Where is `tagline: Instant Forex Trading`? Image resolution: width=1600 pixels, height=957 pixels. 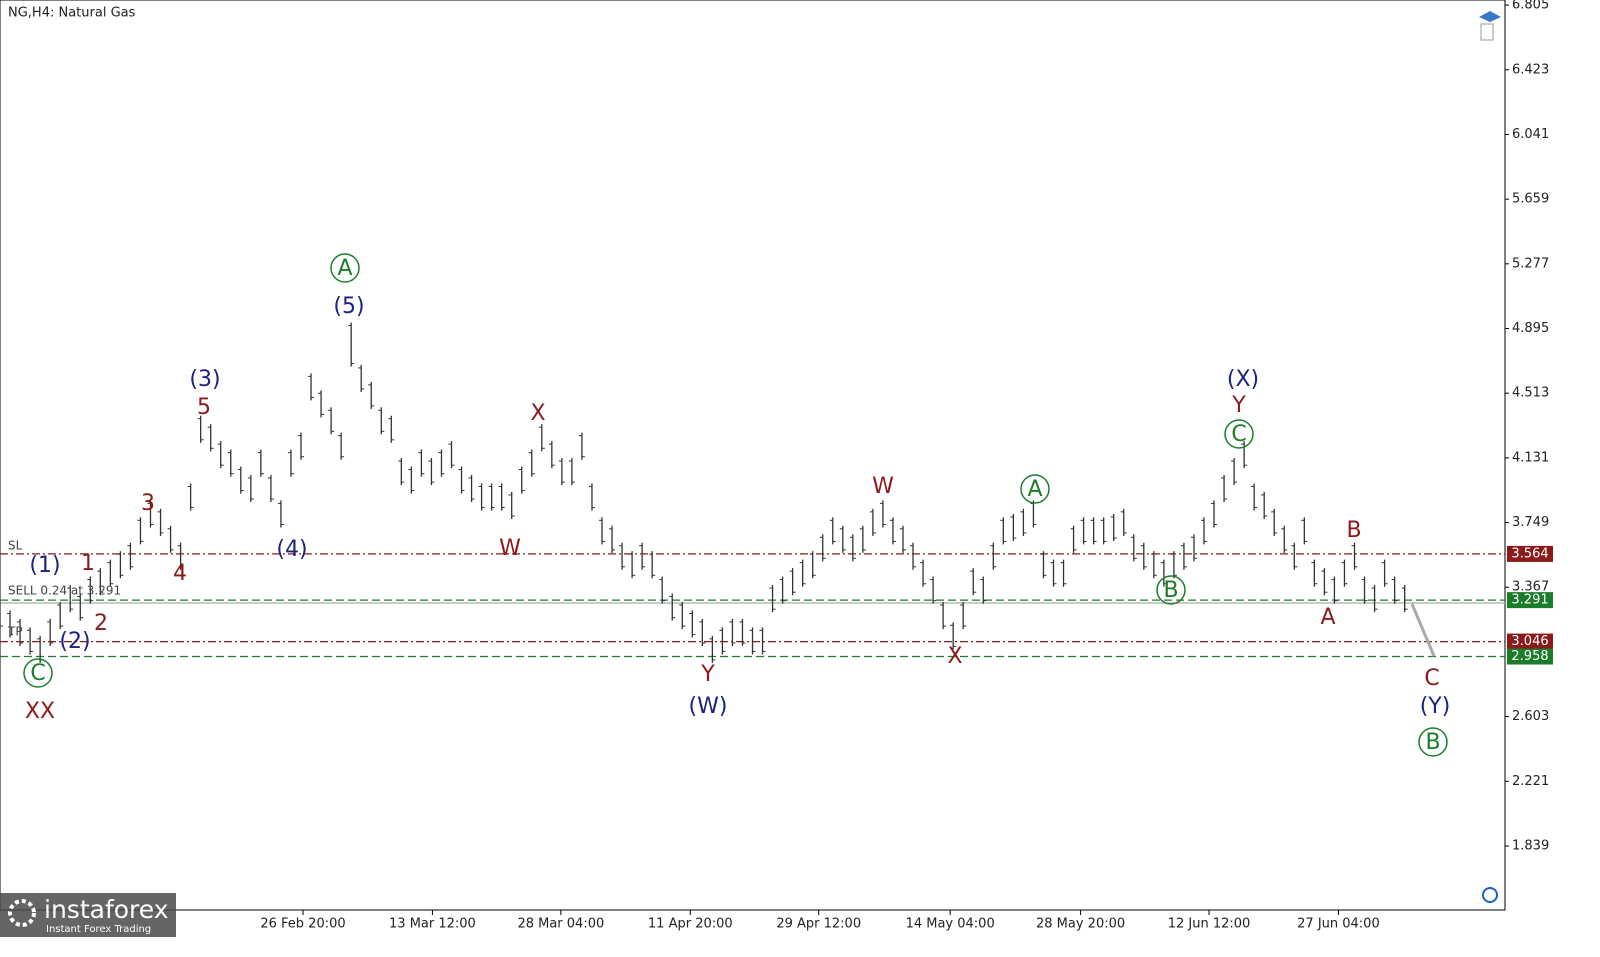
tagline: Instant Forex Trading is located at coordinates (98, 929).